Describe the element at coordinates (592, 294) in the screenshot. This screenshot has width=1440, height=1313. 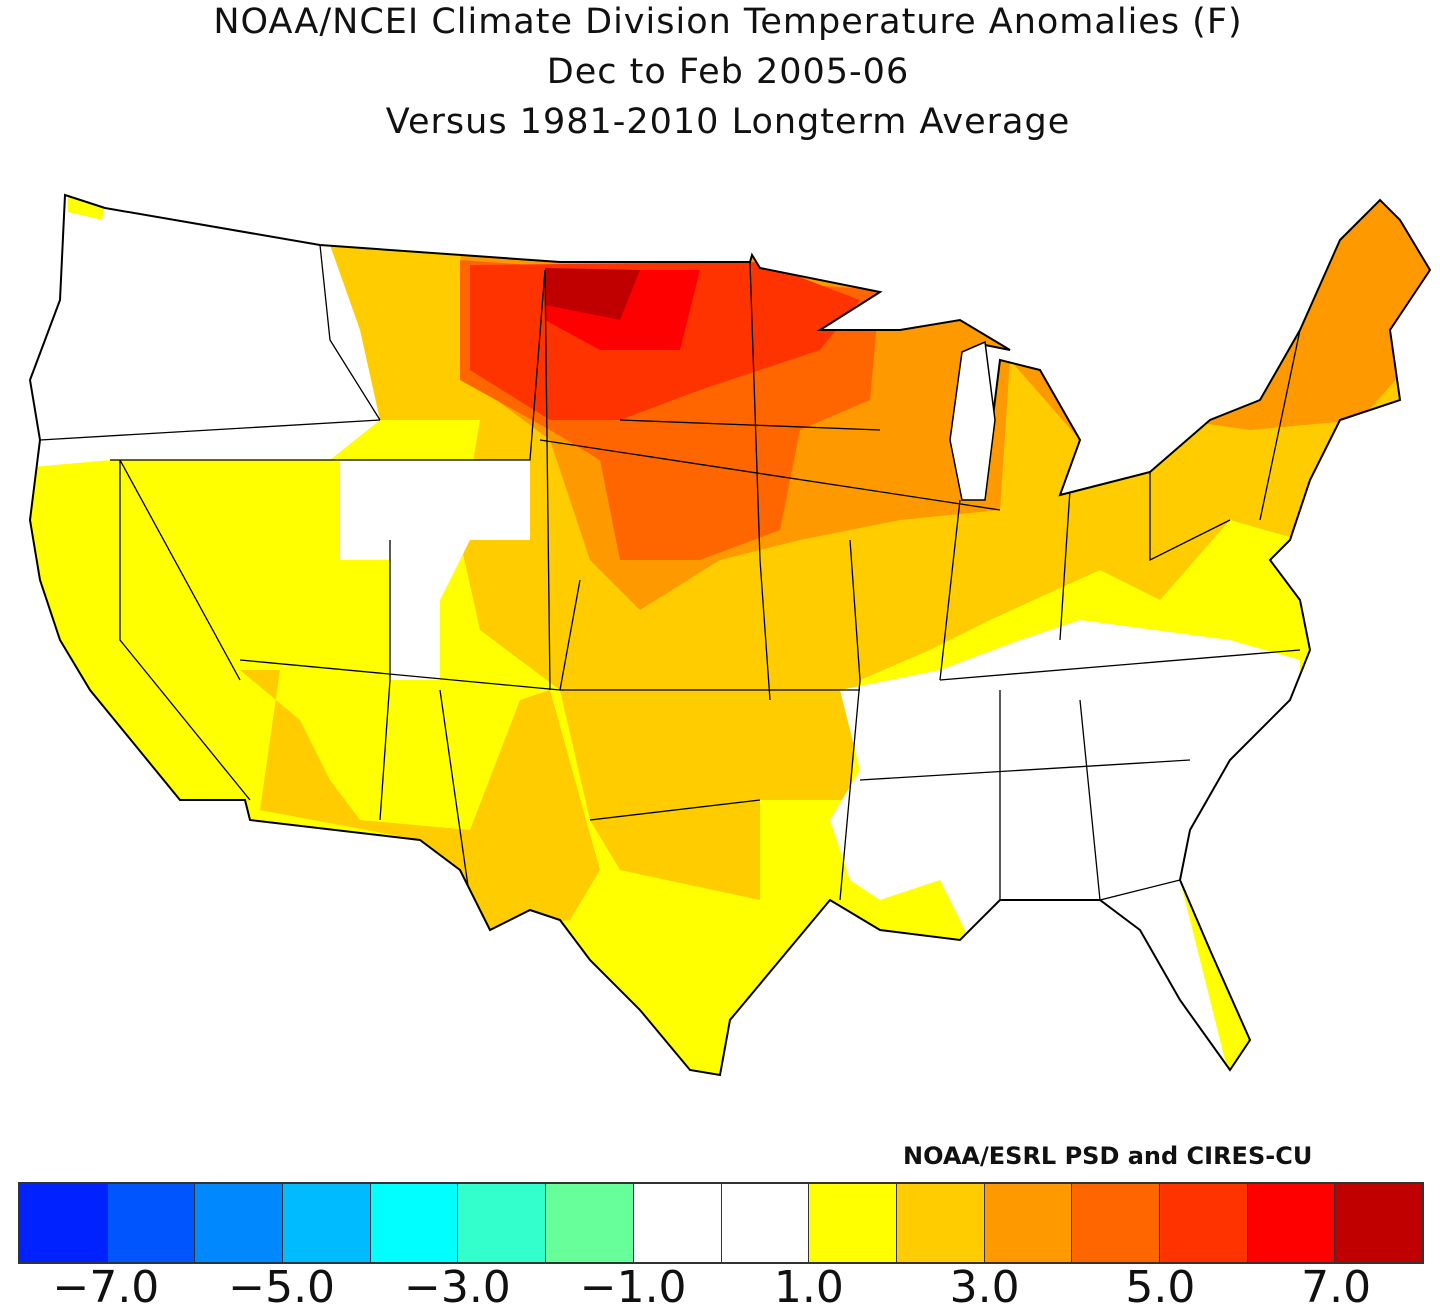
I see `region-north-dakota-northwest` at that location.